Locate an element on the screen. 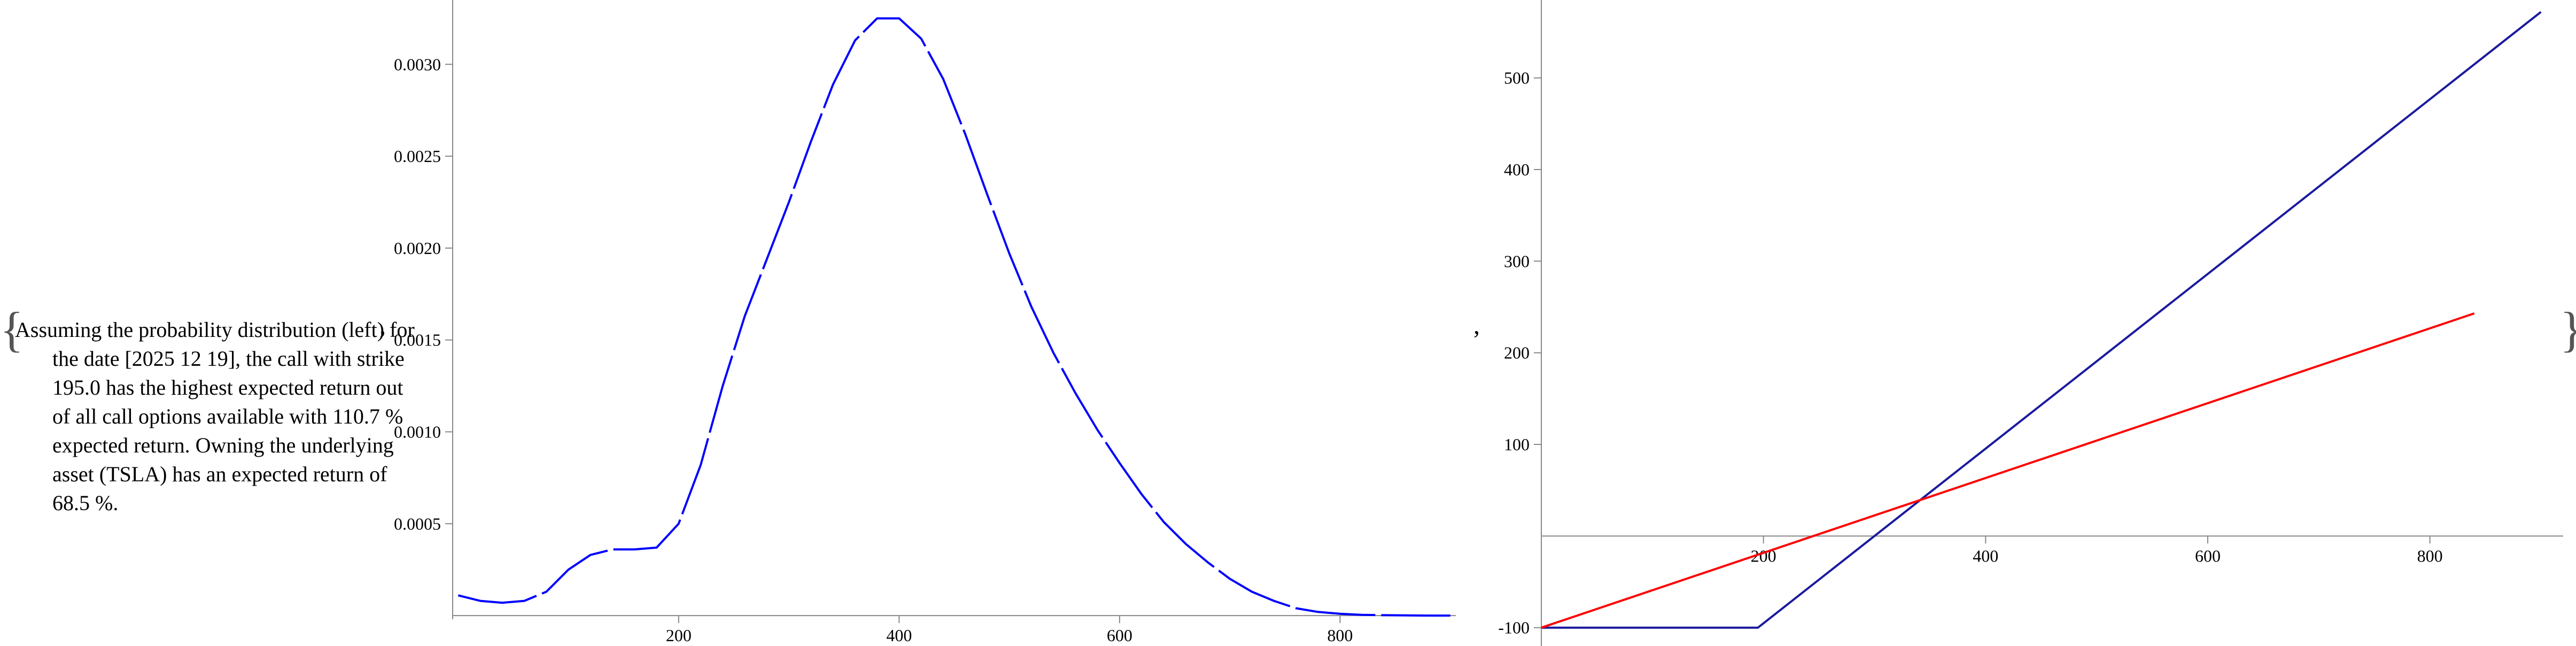 The image size is (2576, 646). y-tick-label: 0.0030 is located at coordinates (418, 64).